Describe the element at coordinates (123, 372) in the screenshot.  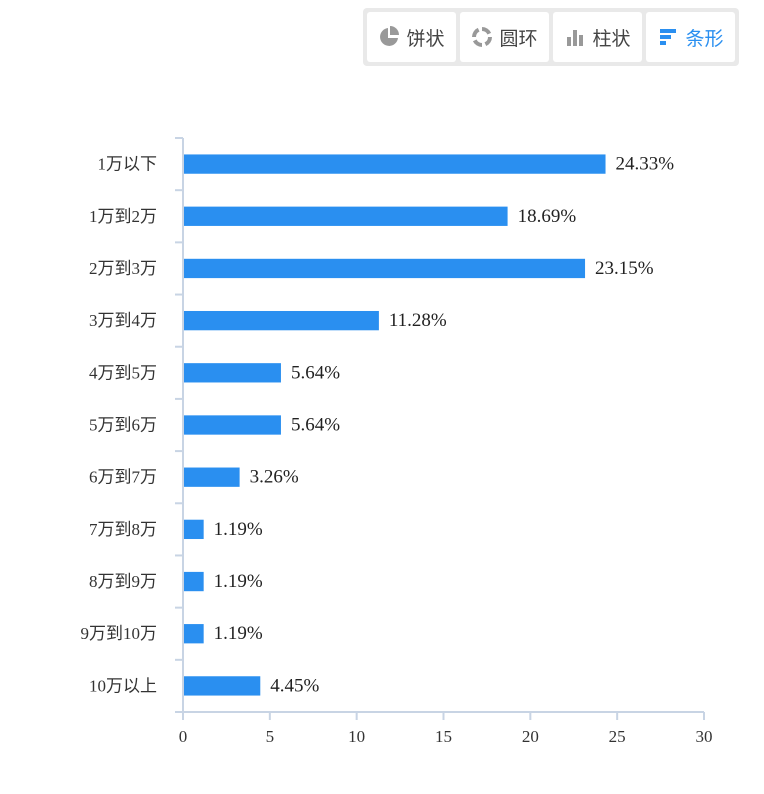
I see `category-label: 4万到5万` at that location.